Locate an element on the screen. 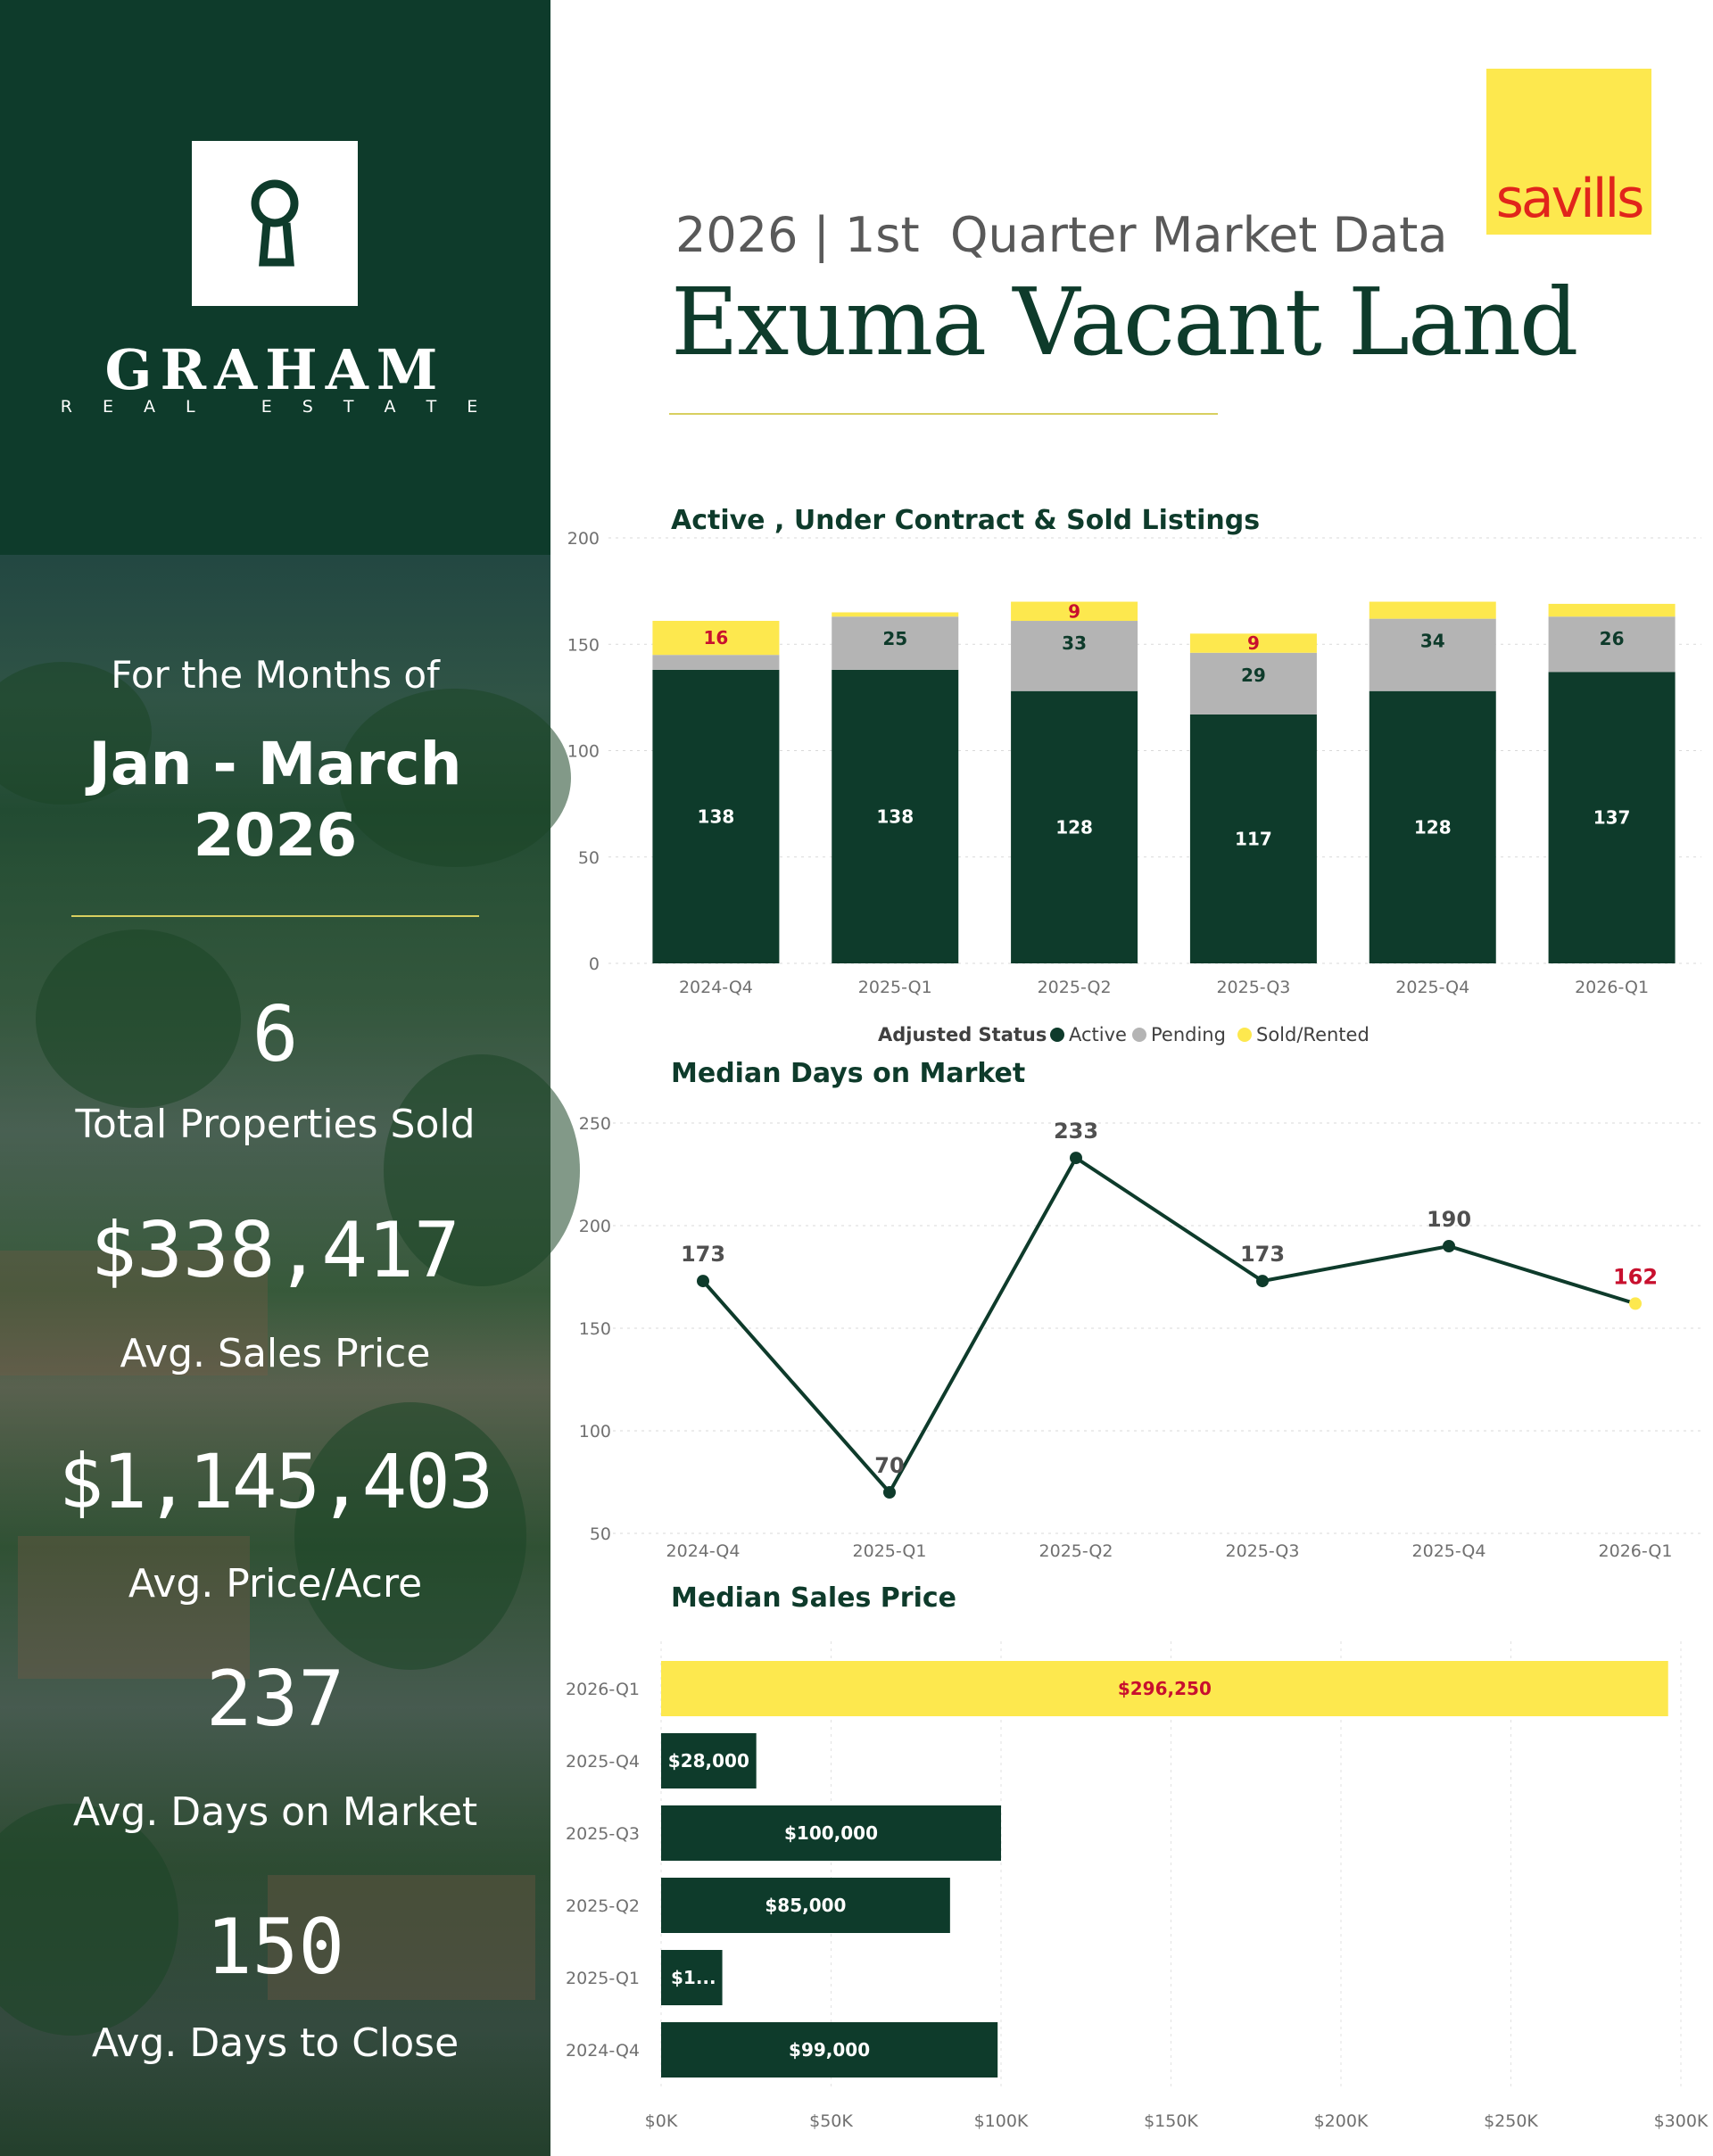 Image resolution: width=1713 pixels, height=2156 pixels. x-tick-label: $250K is located at coordinates (1511, 2121).